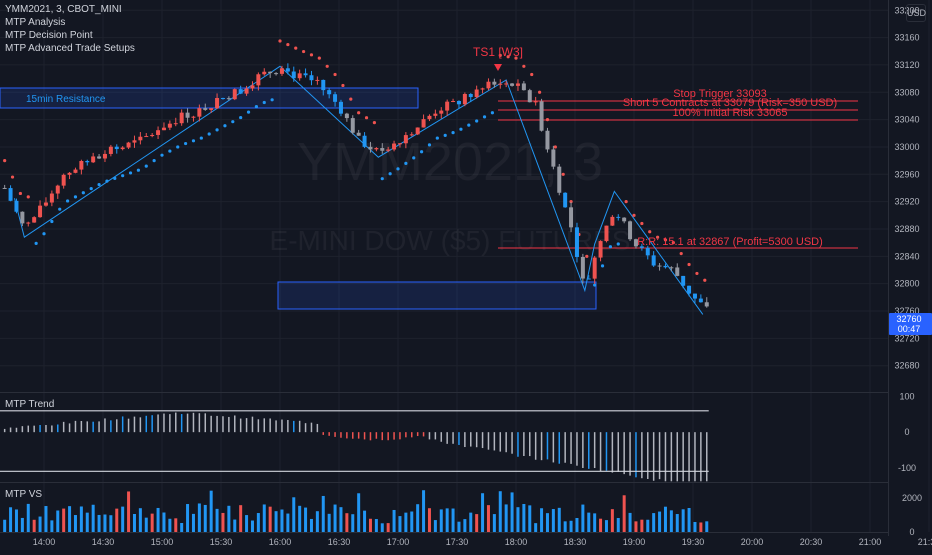  What do you see at coordinates (103, 542) in the screenshot?
I see `time-tick-label: 14:30` at bounding box center [103, 542].